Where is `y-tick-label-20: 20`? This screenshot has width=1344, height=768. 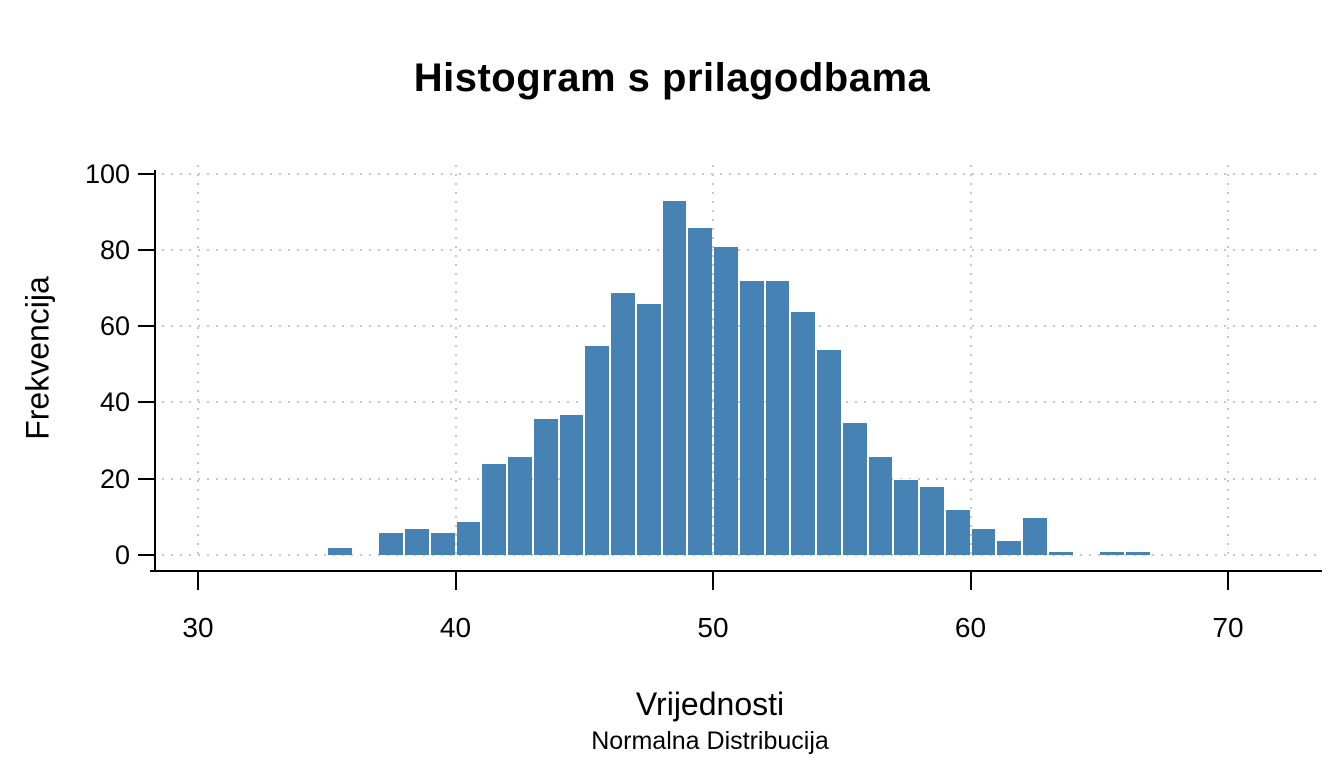
y-tick-label-20: 20 is located at coordinates (114, 478).